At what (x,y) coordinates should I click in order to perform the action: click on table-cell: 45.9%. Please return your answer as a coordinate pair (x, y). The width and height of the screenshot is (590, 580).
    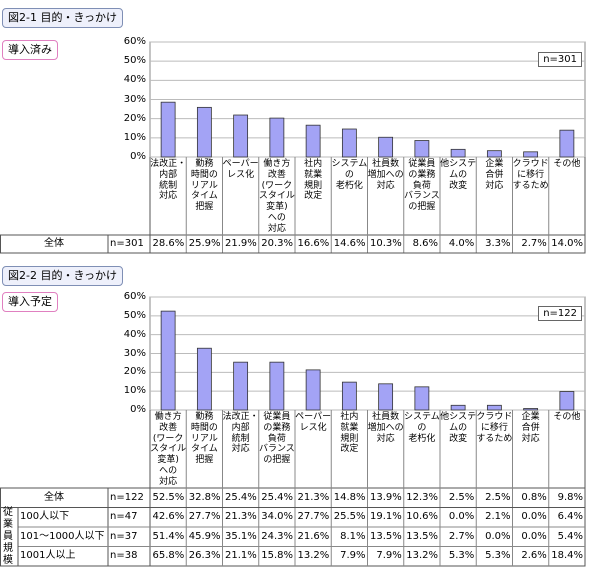
    Looking at the image, I should click on (204, 536).